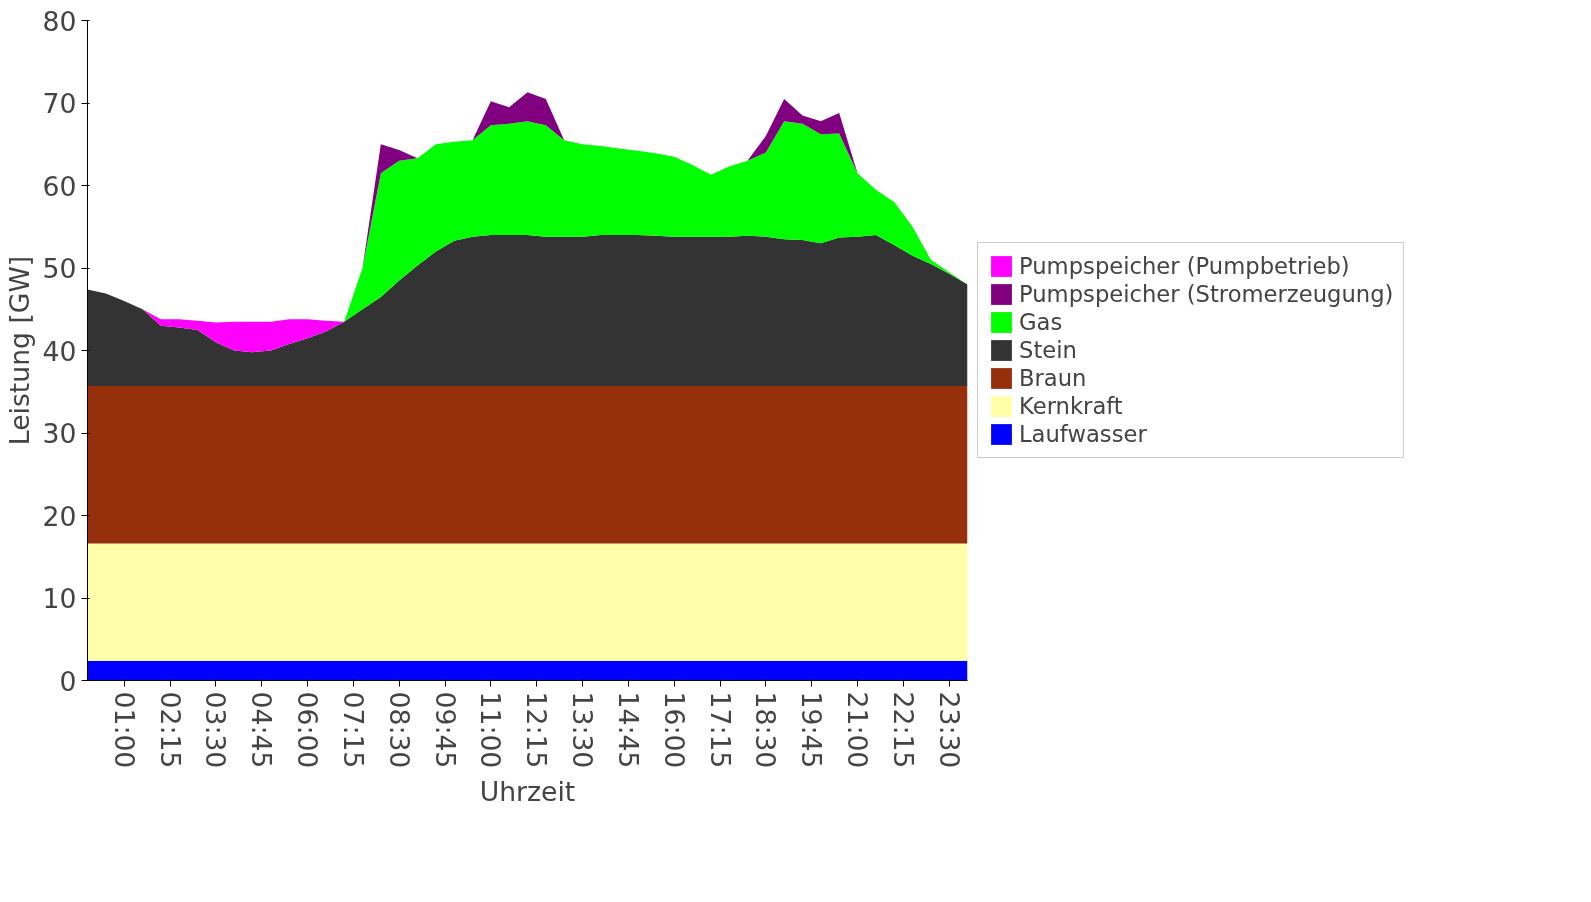  What do you see at coordinates (445, 730) in the screenshot?
I see `x-tick-label: 09:45` at bounding box center [445, 730].